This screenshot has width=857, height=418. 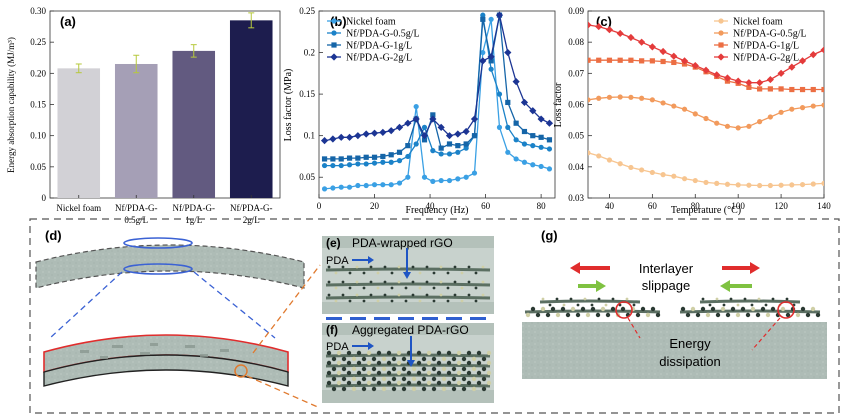 I want to click on panel-d-zoom-line-right, so click(x=234, y=305).